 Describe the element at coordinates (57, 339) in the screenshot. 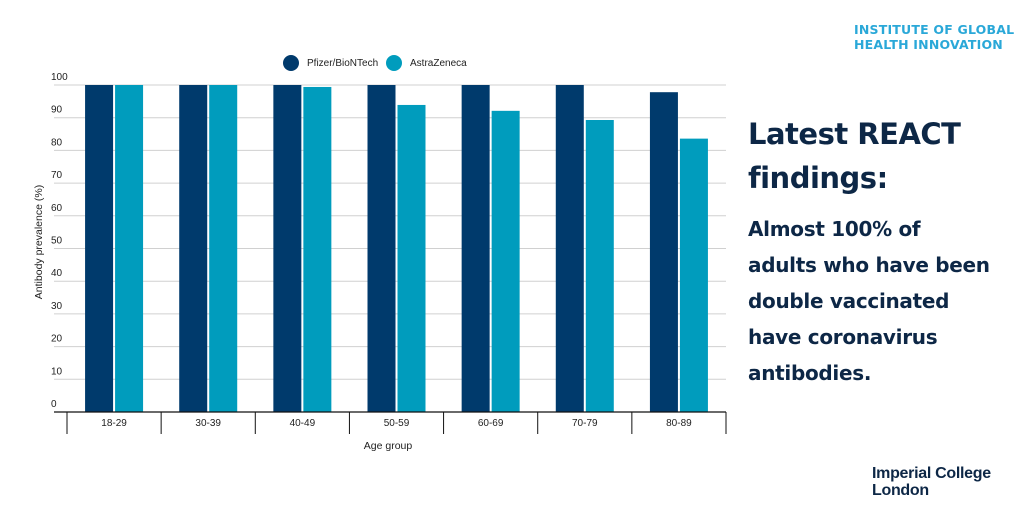

I see `y-tick-label: 20` at that location.